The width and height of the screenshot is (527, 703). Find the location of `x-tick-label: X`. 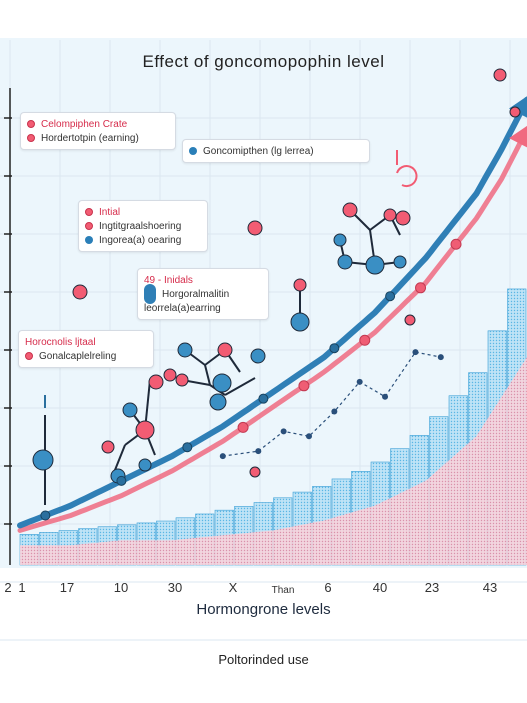

x-tick-label: X is located at coordinates (233, 587).